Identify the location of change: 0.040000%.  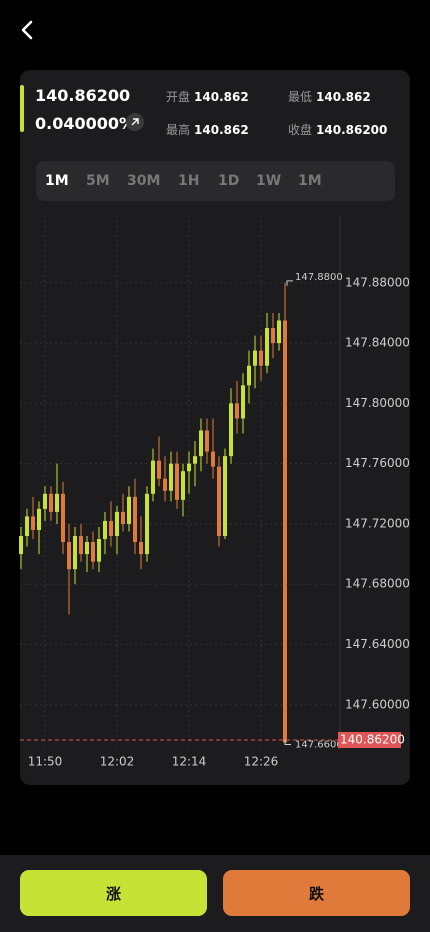
(85, 123).